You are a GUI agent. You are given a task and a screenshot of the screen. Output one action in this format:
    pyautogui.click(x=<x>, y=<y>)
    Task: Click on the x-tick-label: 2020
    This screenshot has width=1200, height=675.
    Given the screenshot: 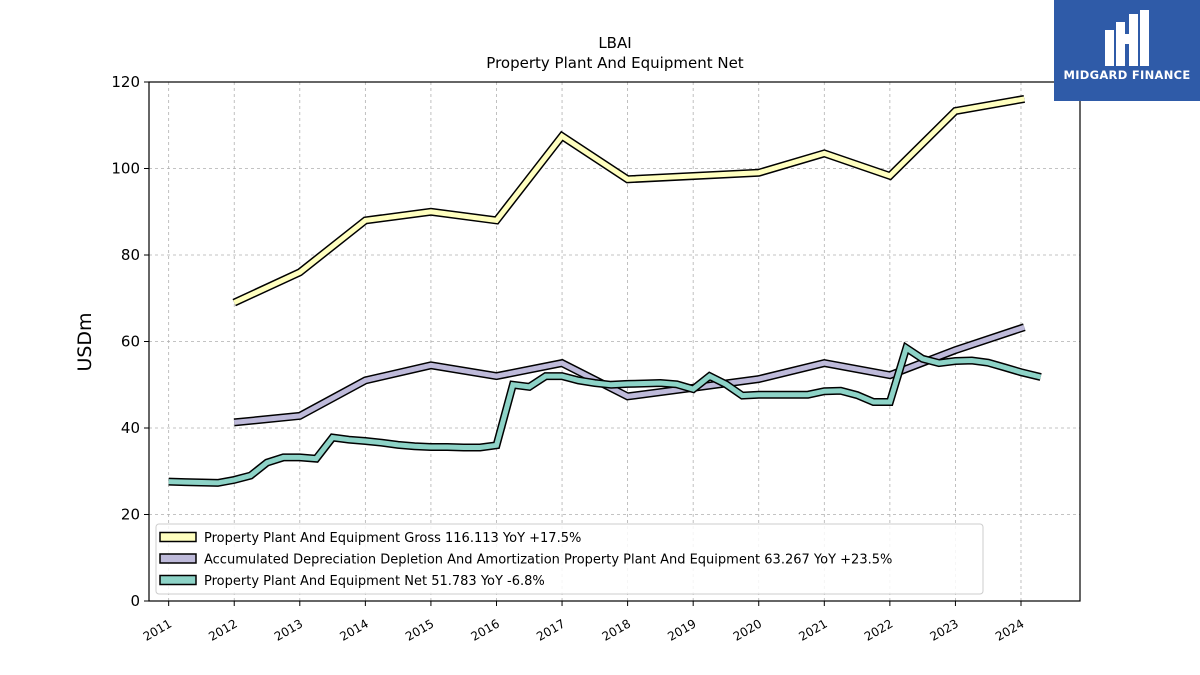 What is the action you would take?
    pyautogui.click(x=747, y=629)
    